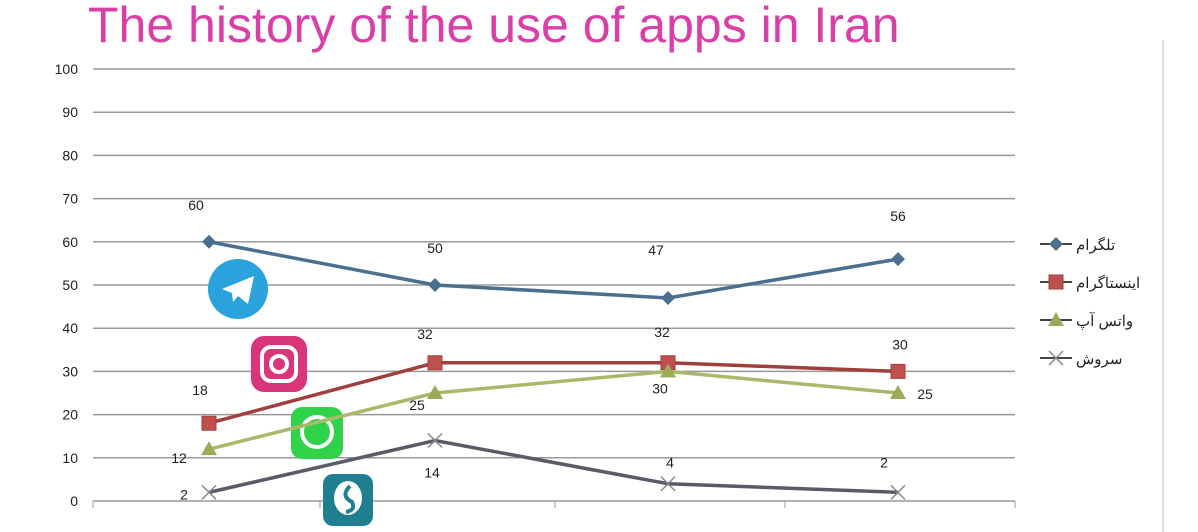 The image size is (1198, 532). I want to click on y-tick-label: 60, so click(70, 242).